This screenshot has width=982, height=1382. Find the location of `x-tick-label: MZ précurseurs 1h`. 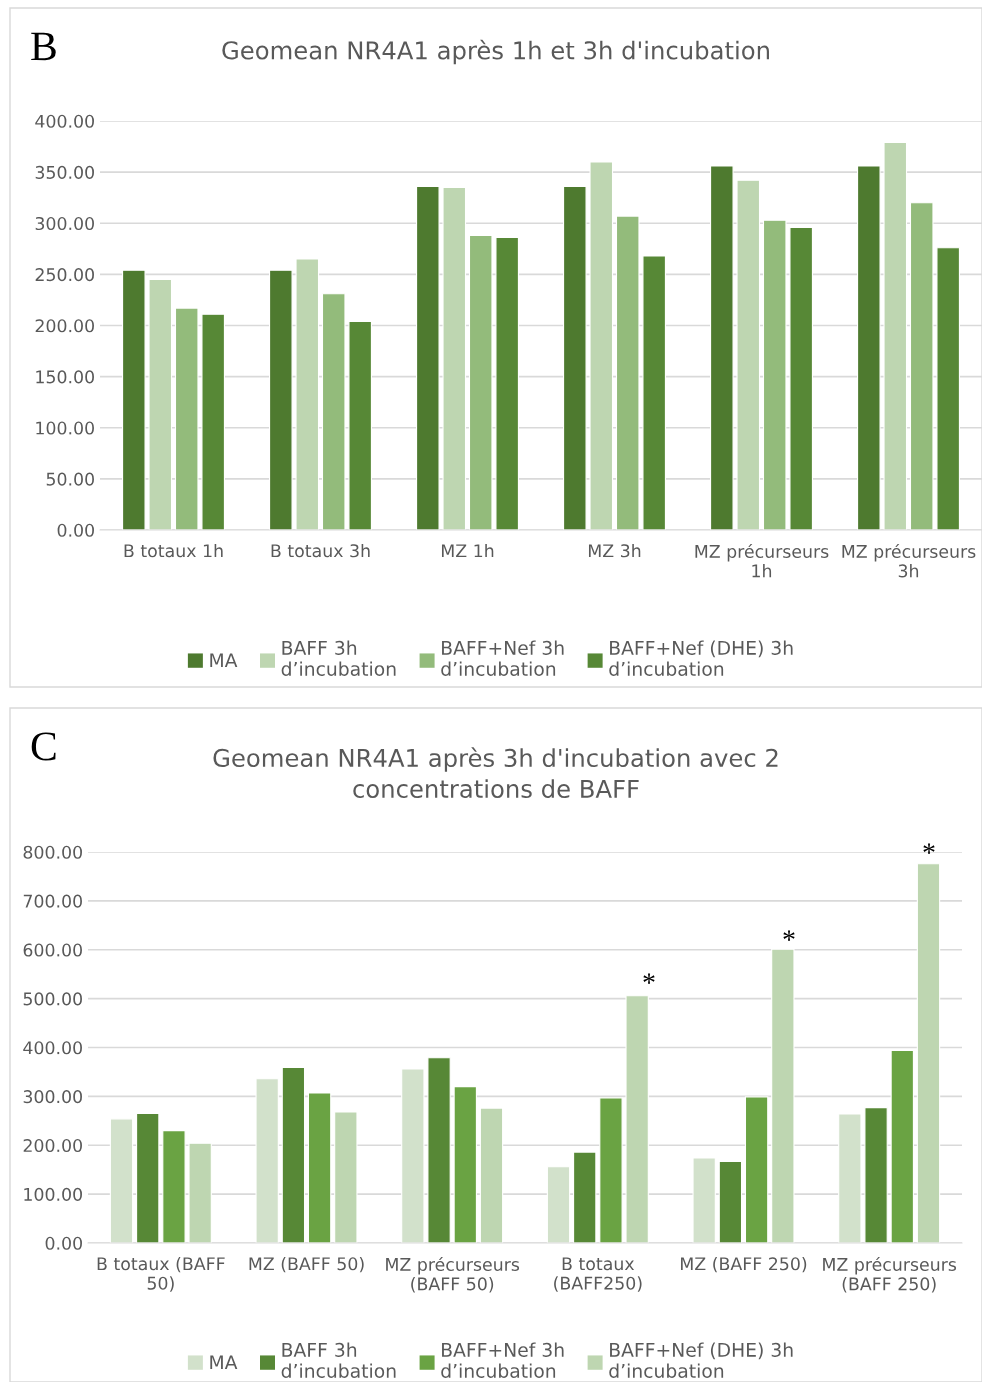

x-tick-label: MZ précurseurs 1h is located at coordinates (762, 560).